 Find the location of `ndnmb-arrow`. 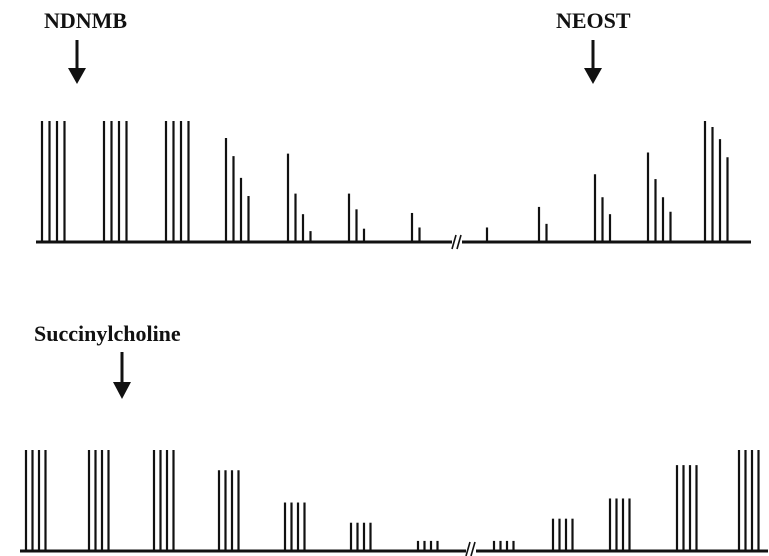

ndnmb-arrow is located at coordinates (77, 62).